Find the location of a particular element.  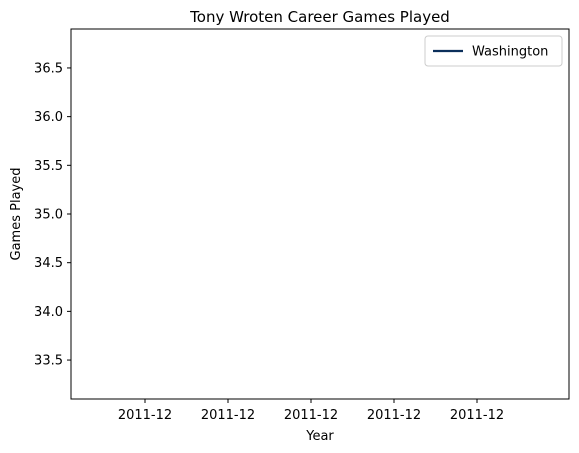

legend-label-washington: Washington is located at coordinates (510, 52).